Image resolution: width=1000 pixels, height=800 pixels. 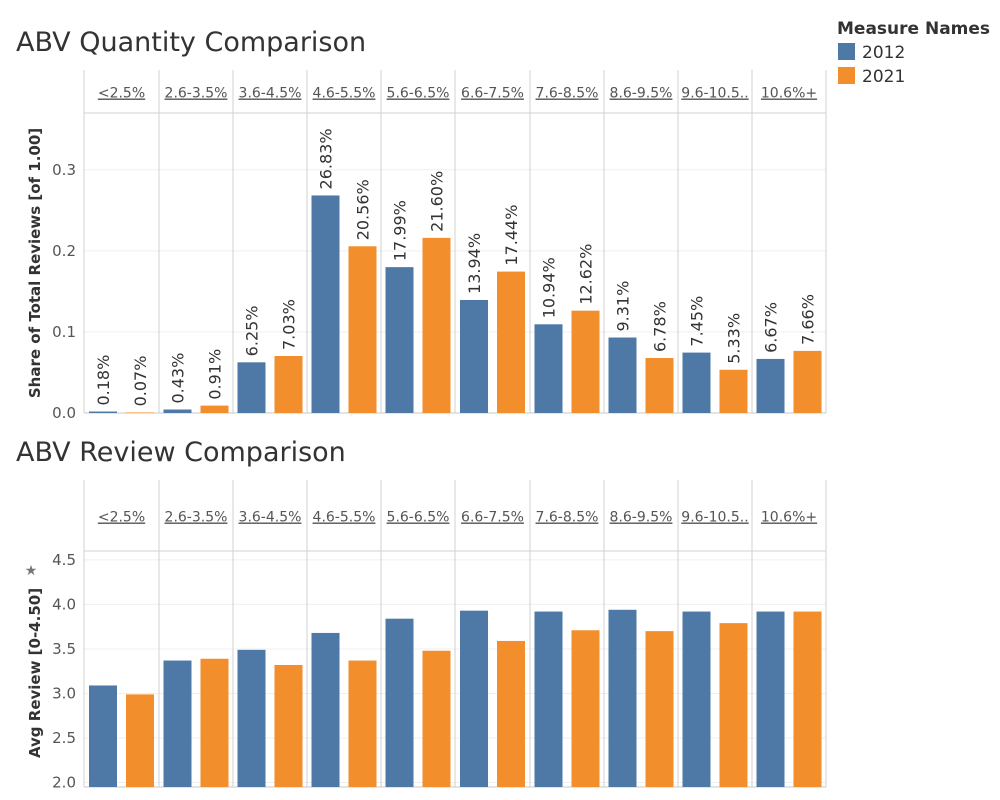 What do you see at coordinates (400, 230) in the screenshot?
I see `data-label: 17.99%` at bounding box center [400, 230].